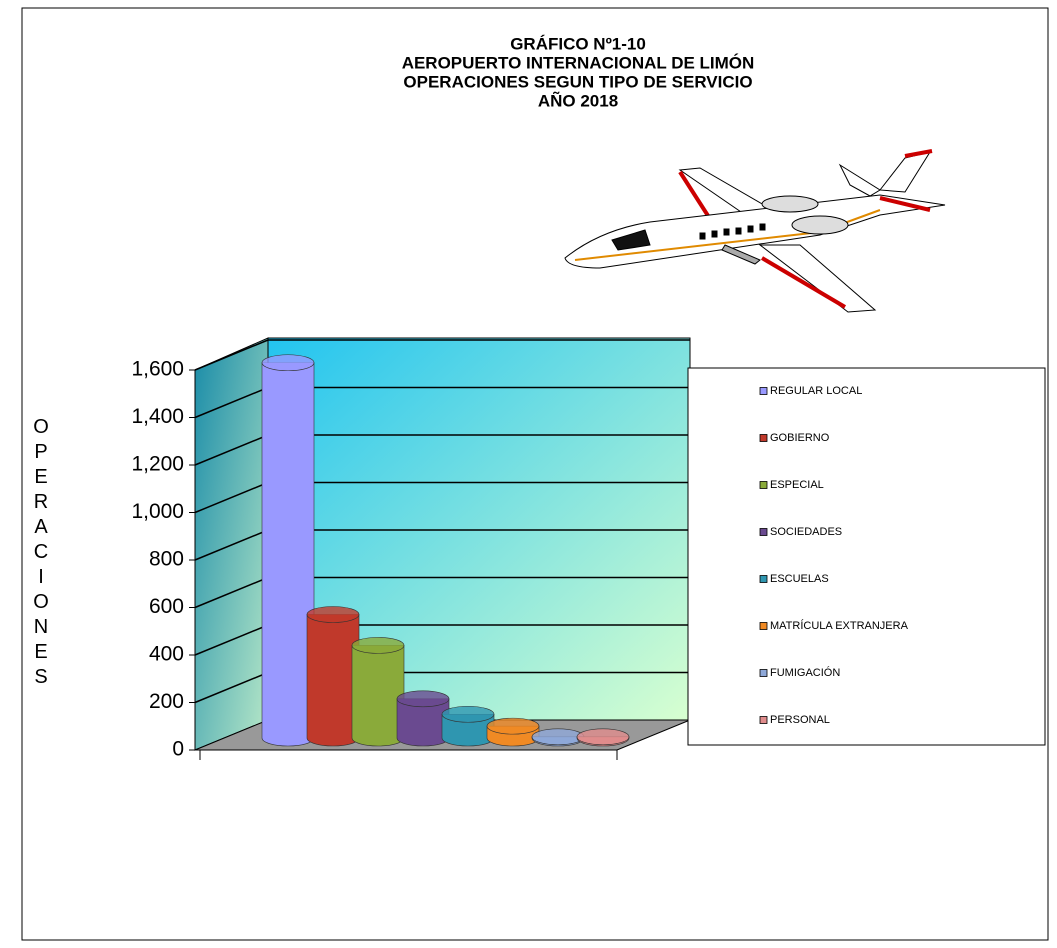 The width and height of the screenshot is (1057, 948). I want to click on y-tick-label: 200, so click(166, 701).